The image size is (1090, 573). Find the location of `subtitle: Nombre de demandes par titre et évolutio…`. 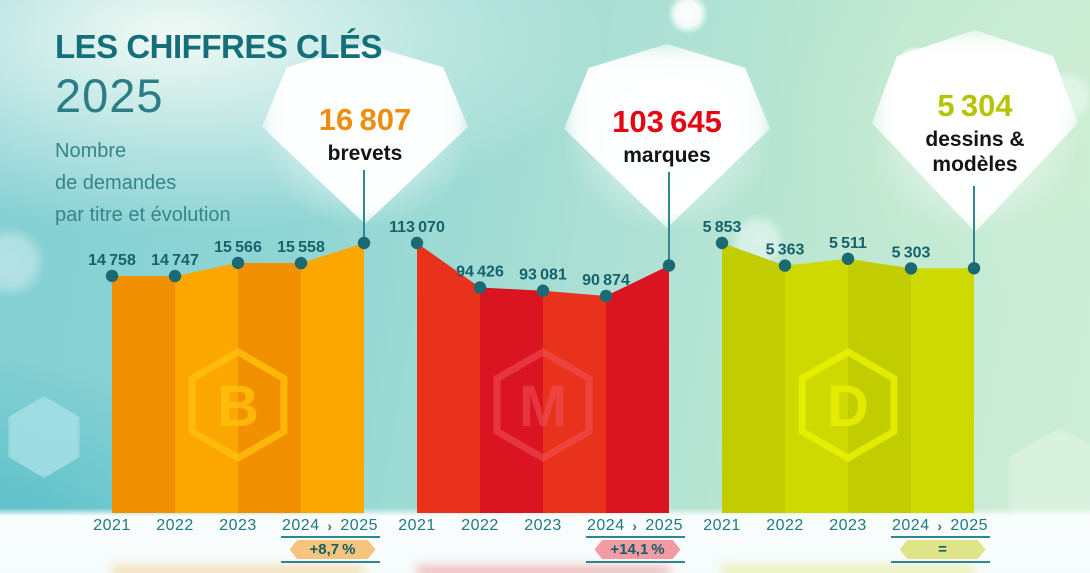

subtitle: Nombre de demandes par titre et évolutio… is located at coordinates (143, 183).